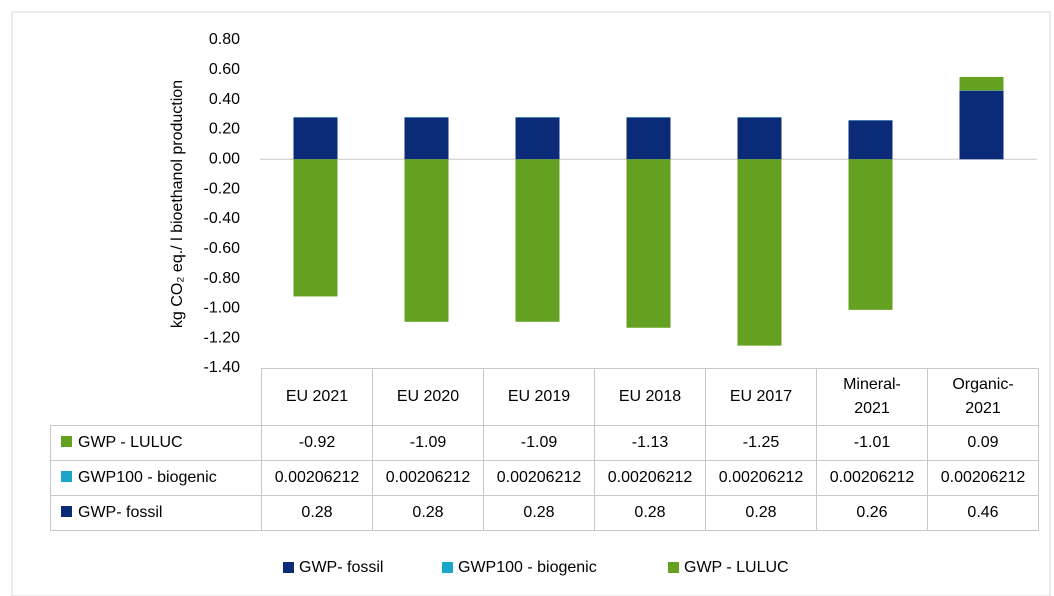  I want to click on table-value: -1.13, so click(650, 443).